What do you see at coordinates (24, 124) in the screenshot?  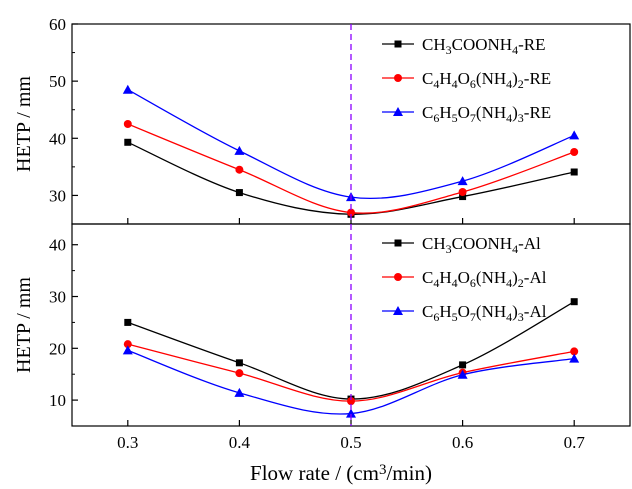 I see `y-axis-label-top: HETP / mm` at bounding box center [24, 124].